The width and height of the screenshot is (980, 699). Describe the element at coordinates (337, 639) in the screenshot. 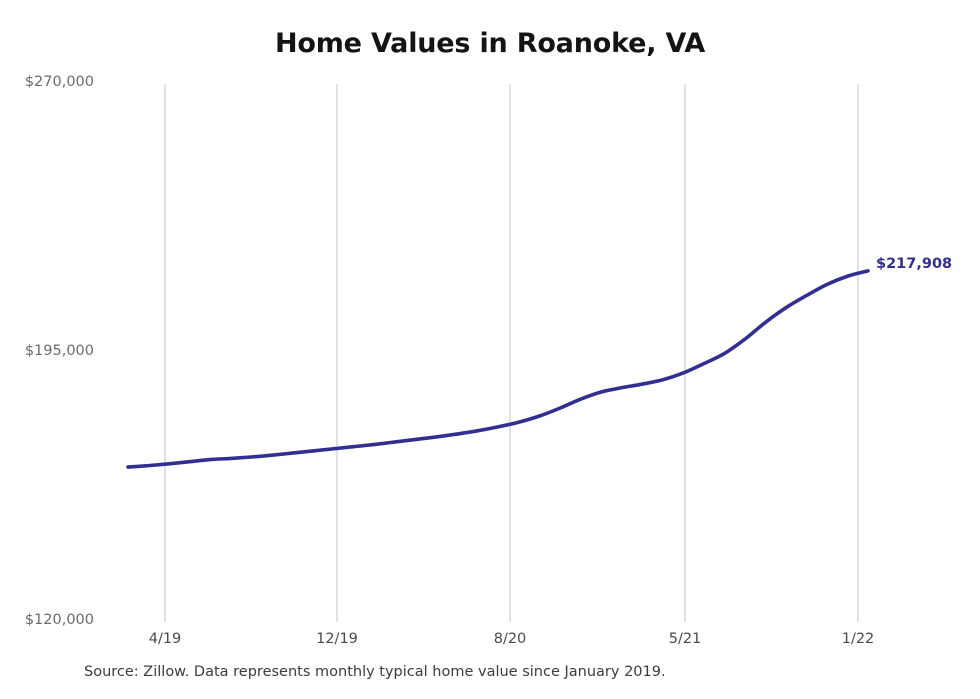

I see `x-tick-label: 12/19` at that location.